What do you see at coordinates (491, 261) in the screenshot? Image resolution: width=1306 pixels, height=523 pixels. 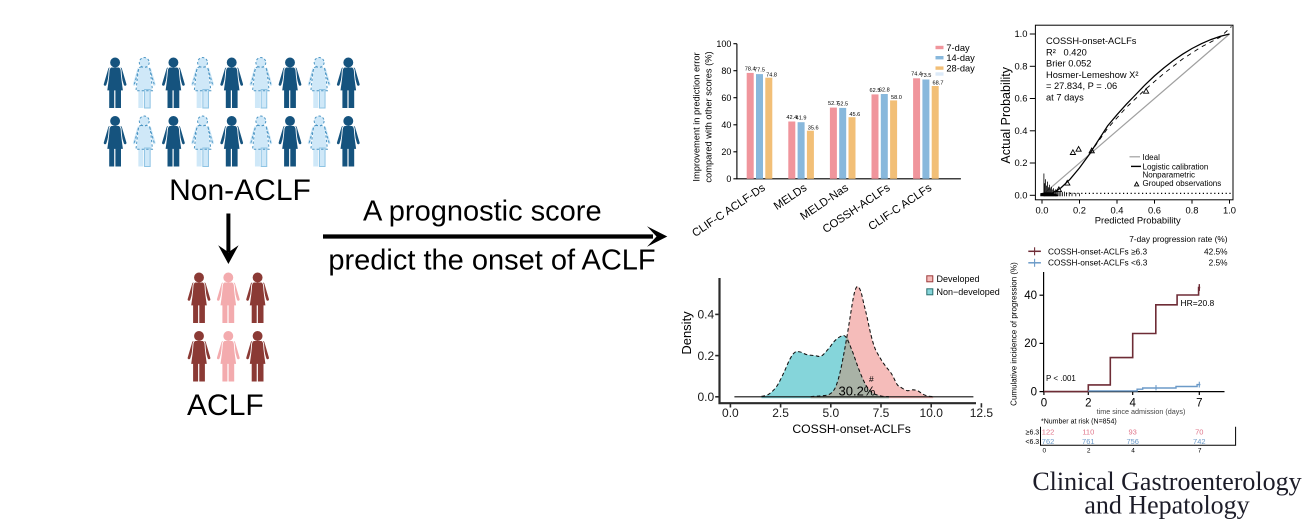 I see `svg-text: predict the onset of ACLF` at bounding box center [491, 261].